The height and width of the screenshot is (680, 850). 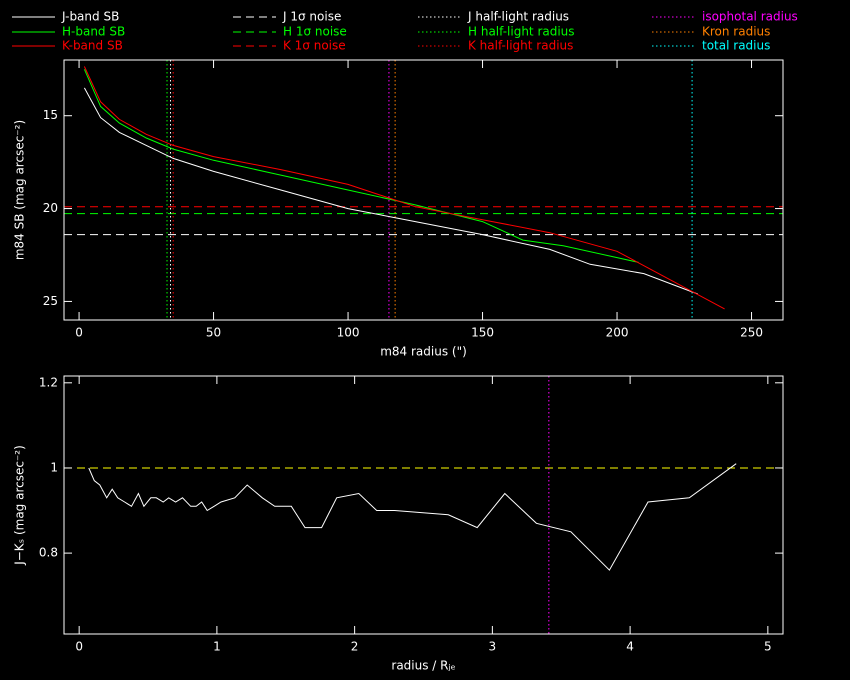 What do you see at coordinates (50, 208) in the screenshot?
I see `y-tick-label: 20` at bounding box center [50, 208].